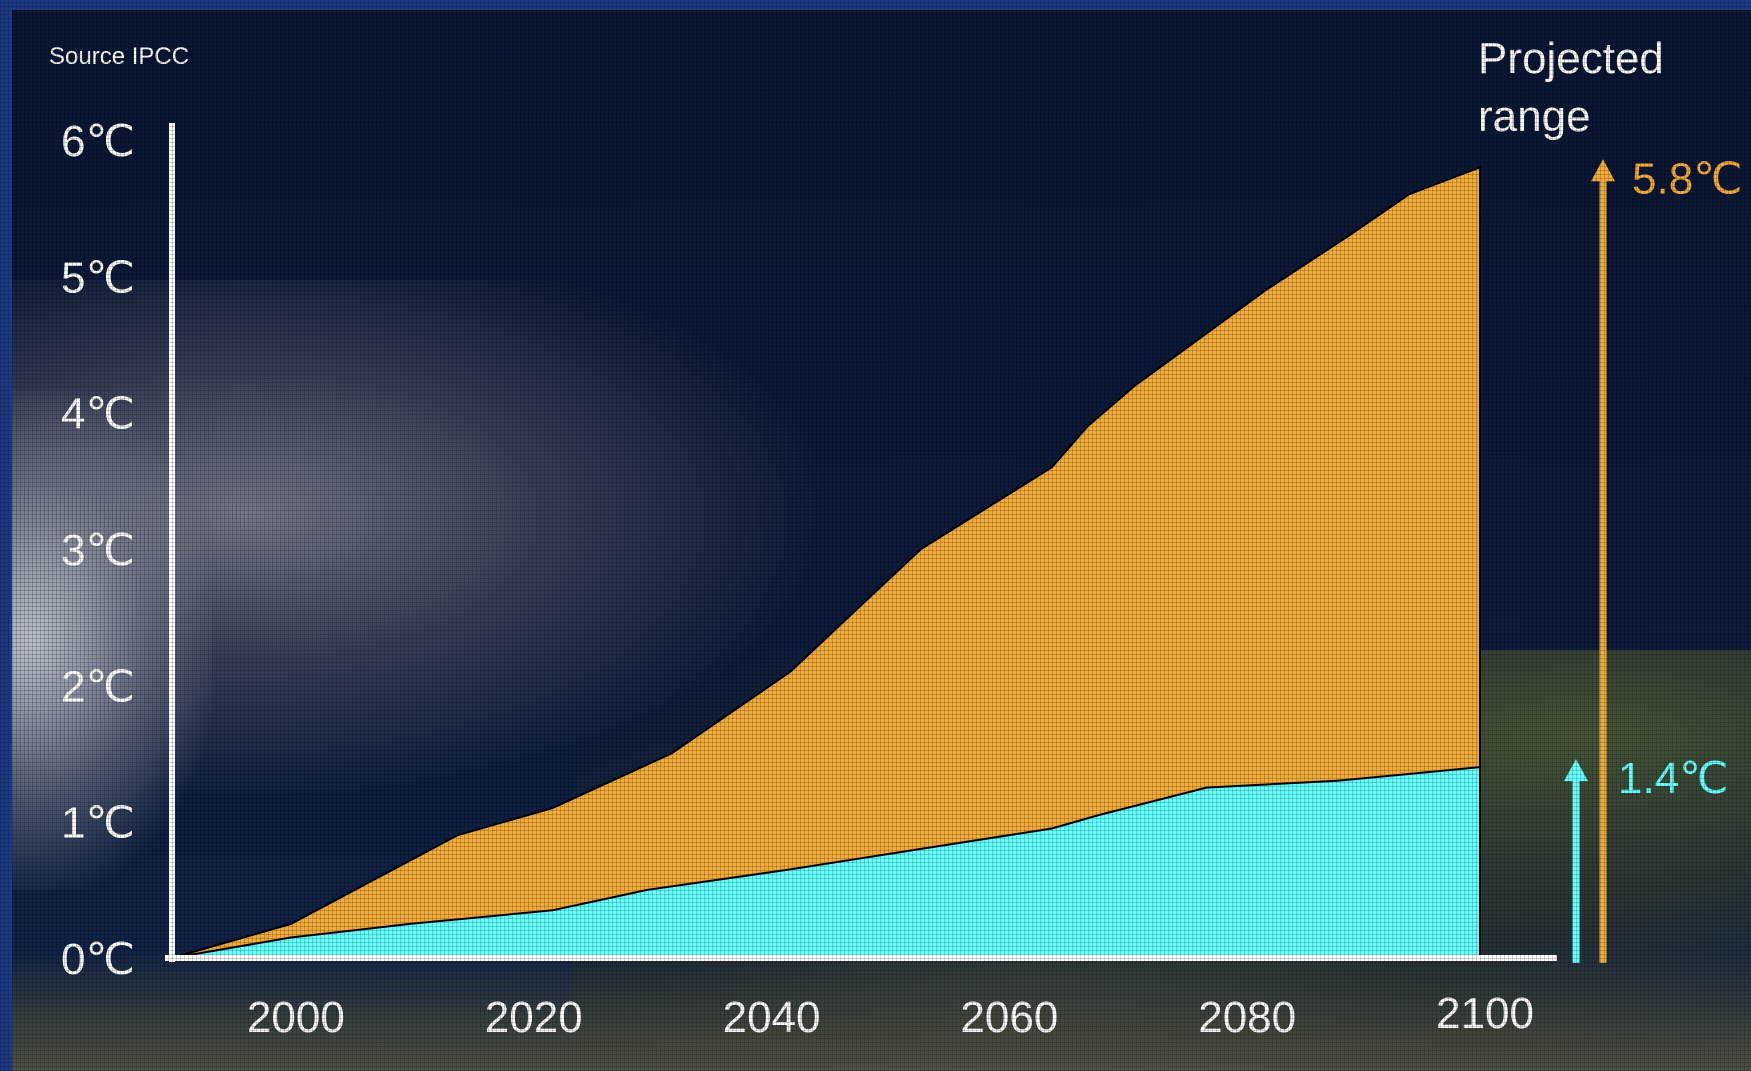 This screenshot has height=1071, width=1751. Describe the element at coordinates (1653, 558) in the screenshot. I see `range-arrows: 5.8℃ 1.4℃` at that location.